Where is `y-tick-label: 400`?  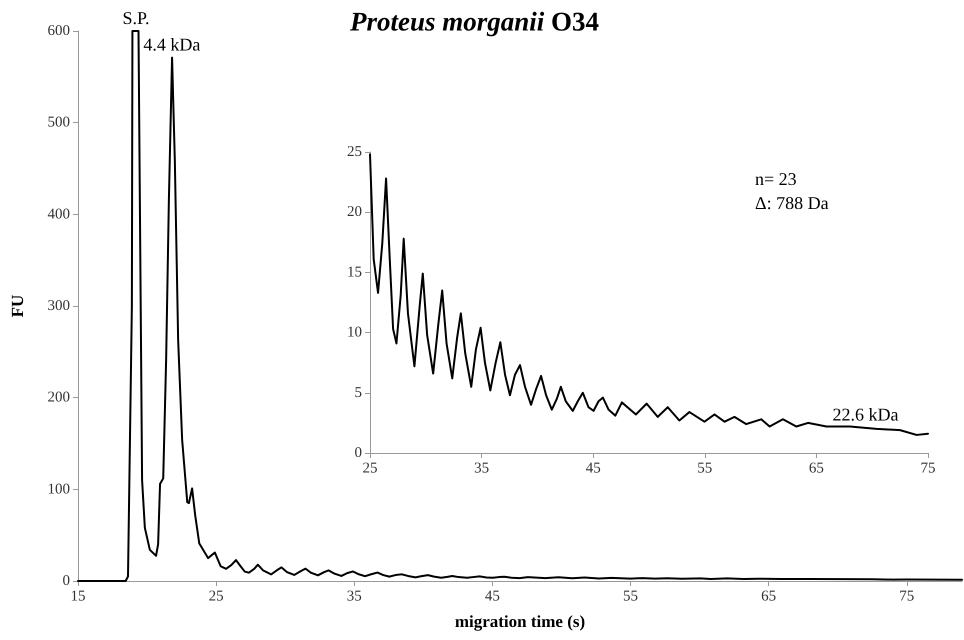 y-tick-label: 400 is located at coordinates (59, 214).